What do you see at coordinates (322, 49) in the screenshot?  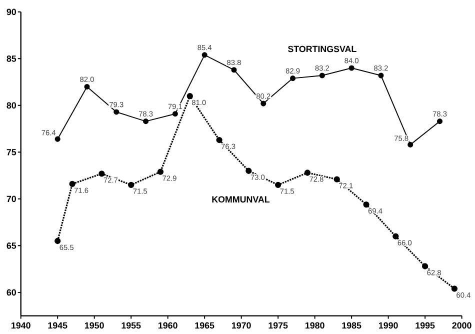 I see `series-label: STORTINGSVAL` at bounding box center [322, 49].